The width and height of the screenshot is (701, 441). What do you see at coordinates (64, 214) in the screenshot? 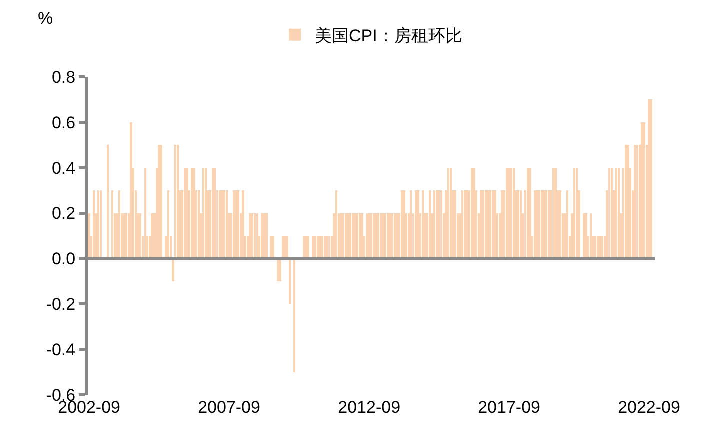
I see `y-tick-label: 0.2` at bounding box center [64, 214].